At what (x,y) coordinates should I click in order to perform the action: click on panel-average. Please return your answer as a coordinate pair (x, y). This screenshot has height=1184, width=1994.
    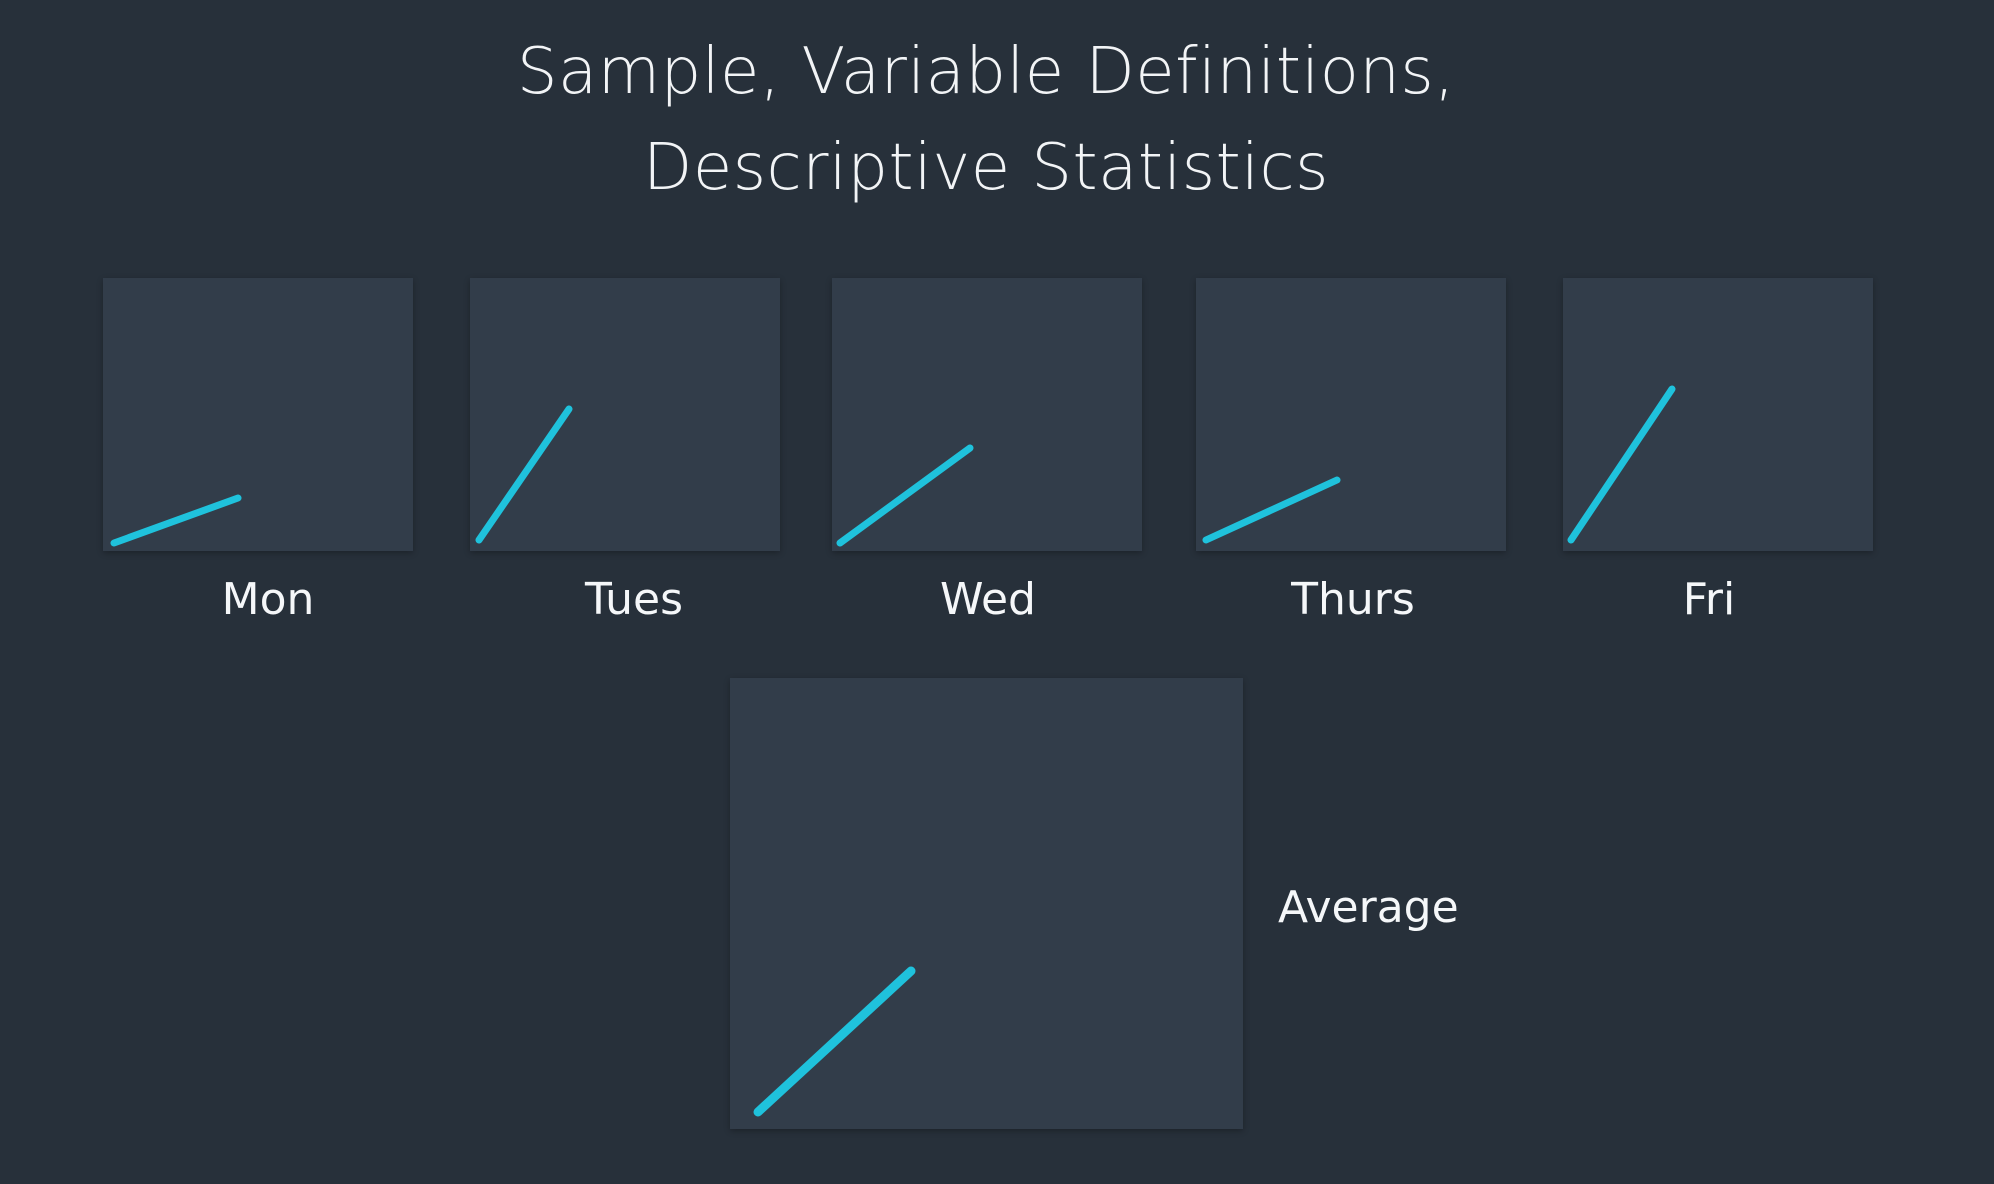
    Looking at the image, I should click on (986, 903).